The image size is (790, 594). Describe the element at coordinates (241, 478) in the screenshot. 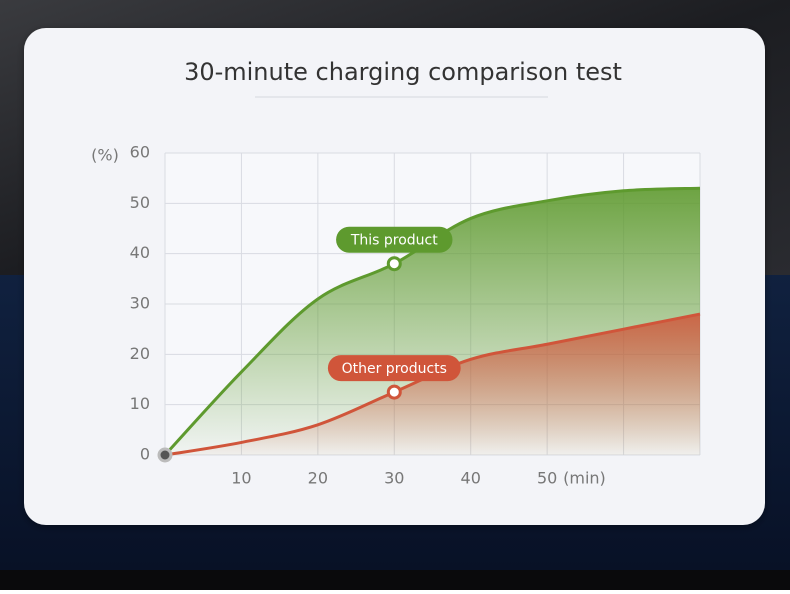

I see `x-tick-label: 10` at that location.